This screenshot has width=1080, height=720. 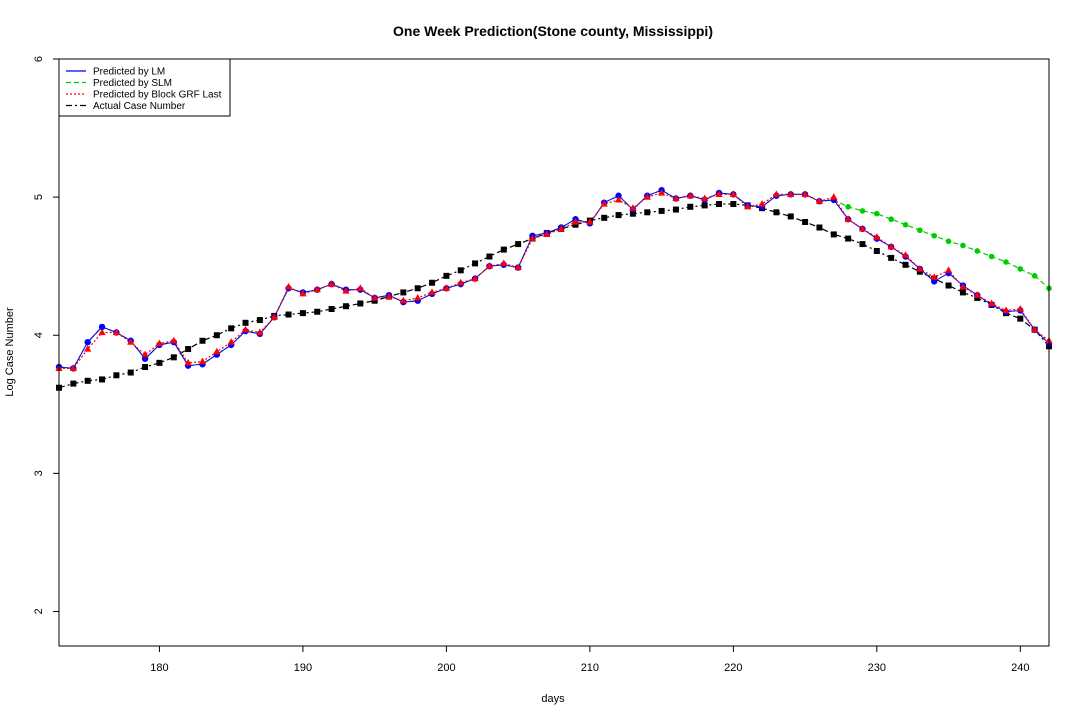 What do you see at coordinates (39, 59) in the screenshot?
I see `y-tick-label: 6` at bounding box center [39, 59].